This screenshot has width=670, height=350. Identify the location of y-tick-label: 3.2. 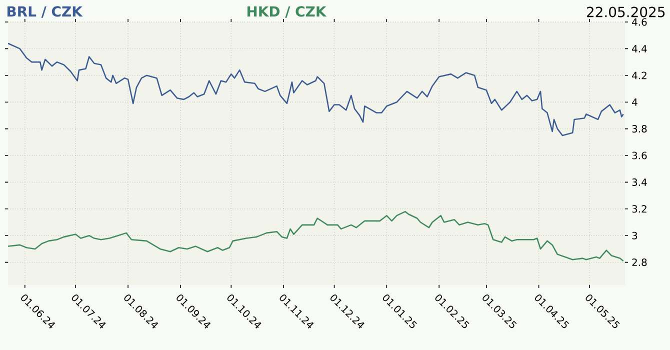
(639, 209).